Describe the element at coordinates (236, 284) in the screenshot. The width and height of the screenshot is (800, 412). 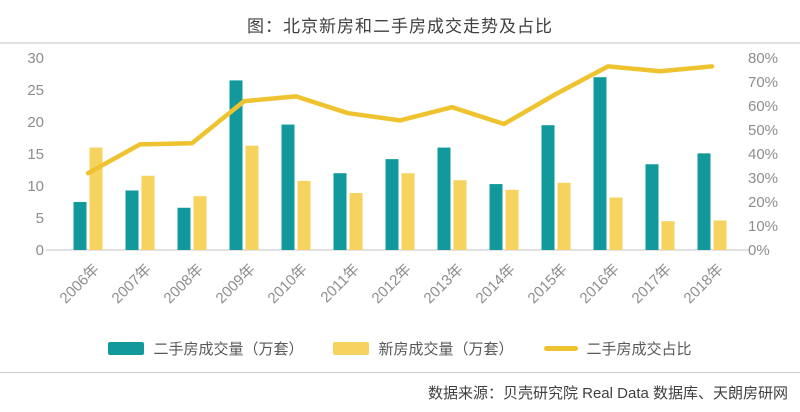
I see `x-axis-label: 2009年` at that location.